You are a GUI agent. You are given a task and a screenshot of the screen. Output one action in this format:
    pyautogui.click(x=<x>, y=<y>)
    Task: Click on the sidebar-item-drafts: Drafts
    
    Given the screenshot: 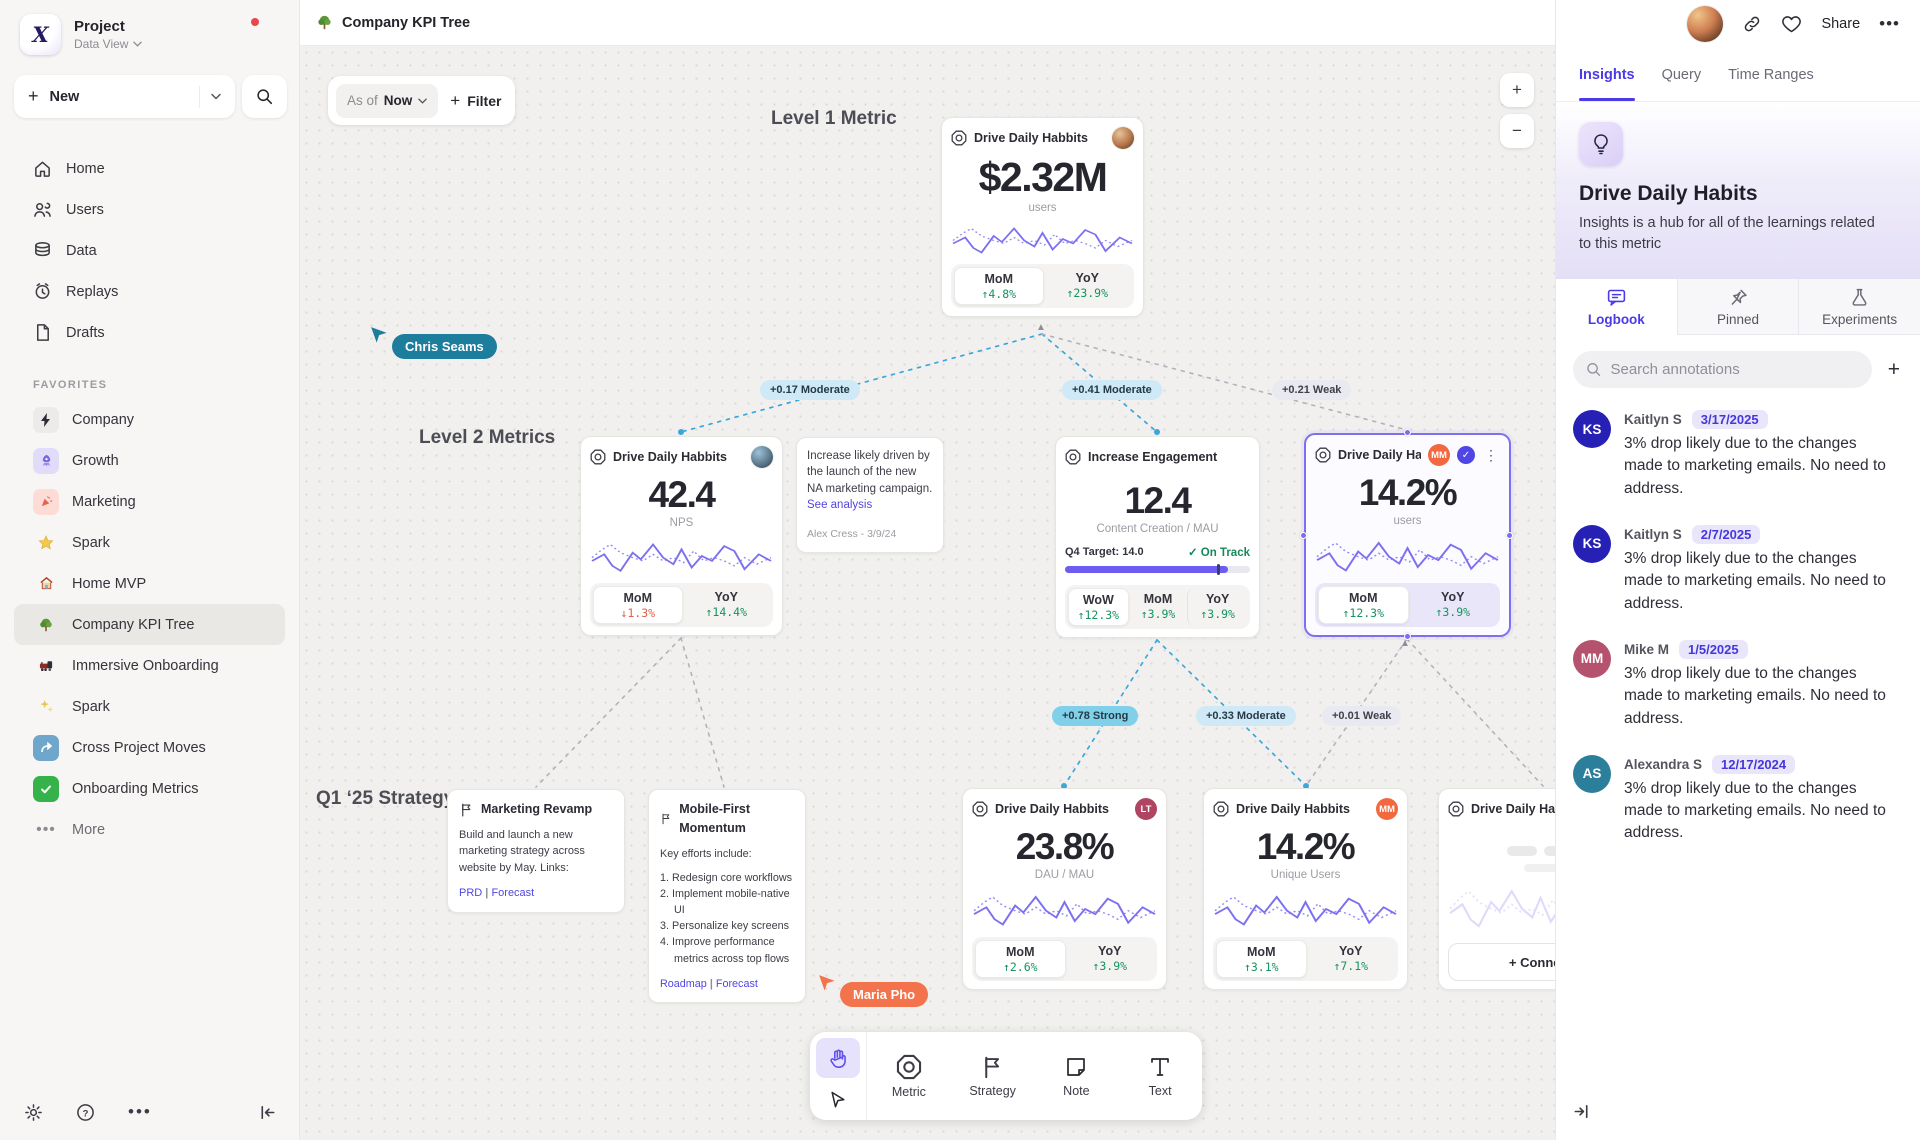 What is the action you would take?
    pyautogui.click(x=149, y=332)
    